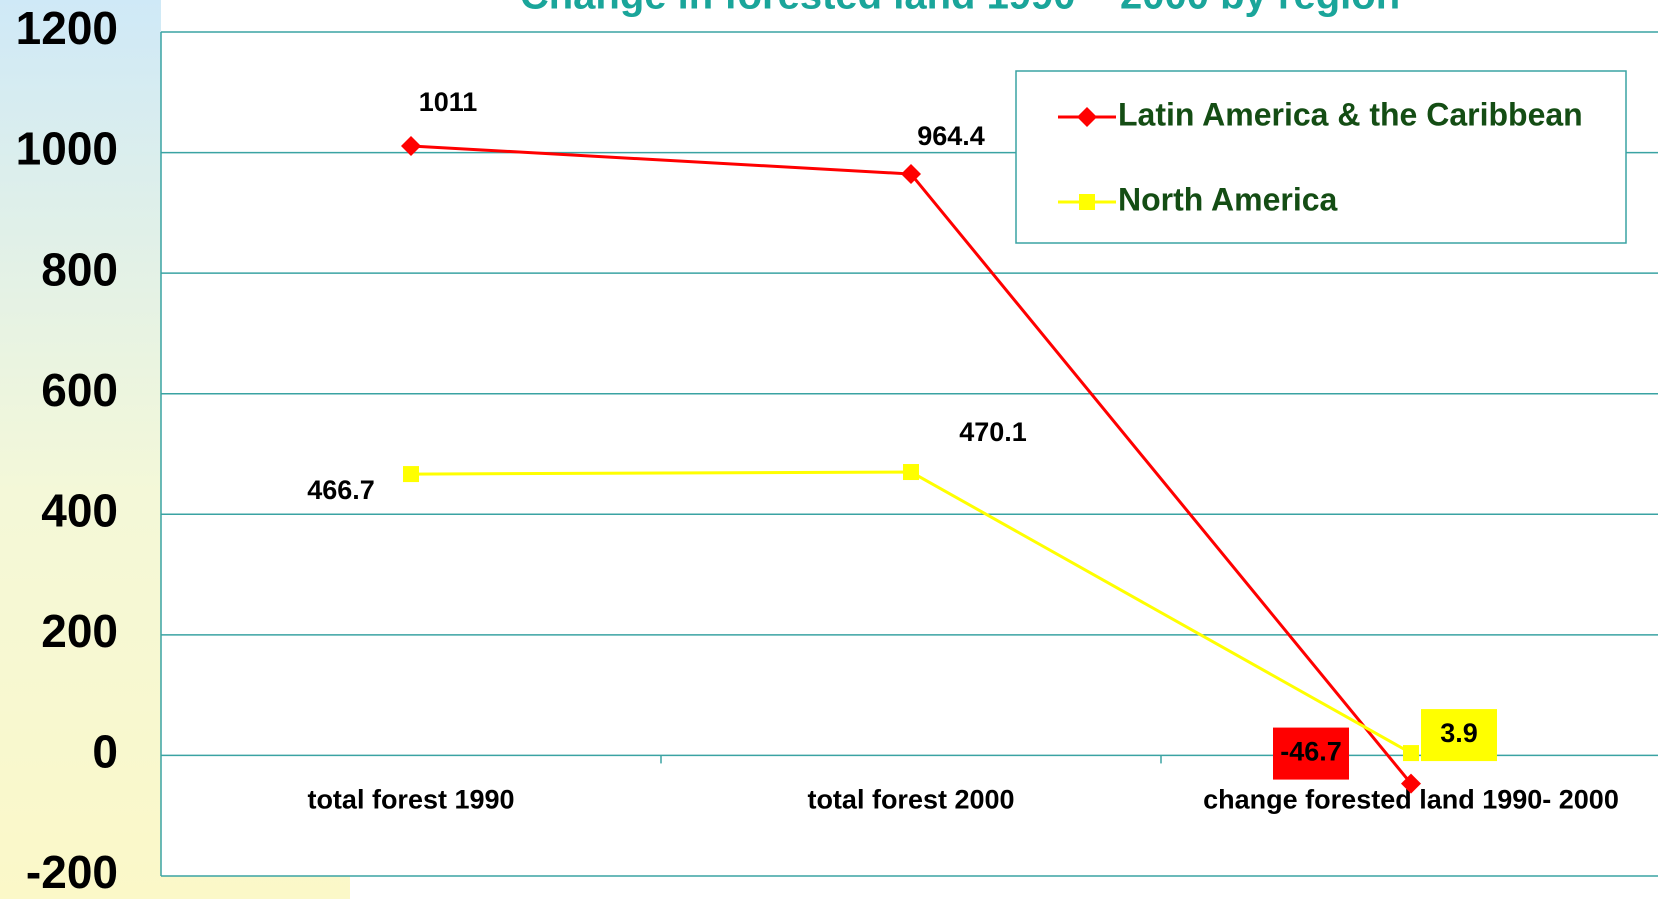  Describe the element at coordinates (105, 752) in the screenshot. I see `y-tick-label: 0` at that location.